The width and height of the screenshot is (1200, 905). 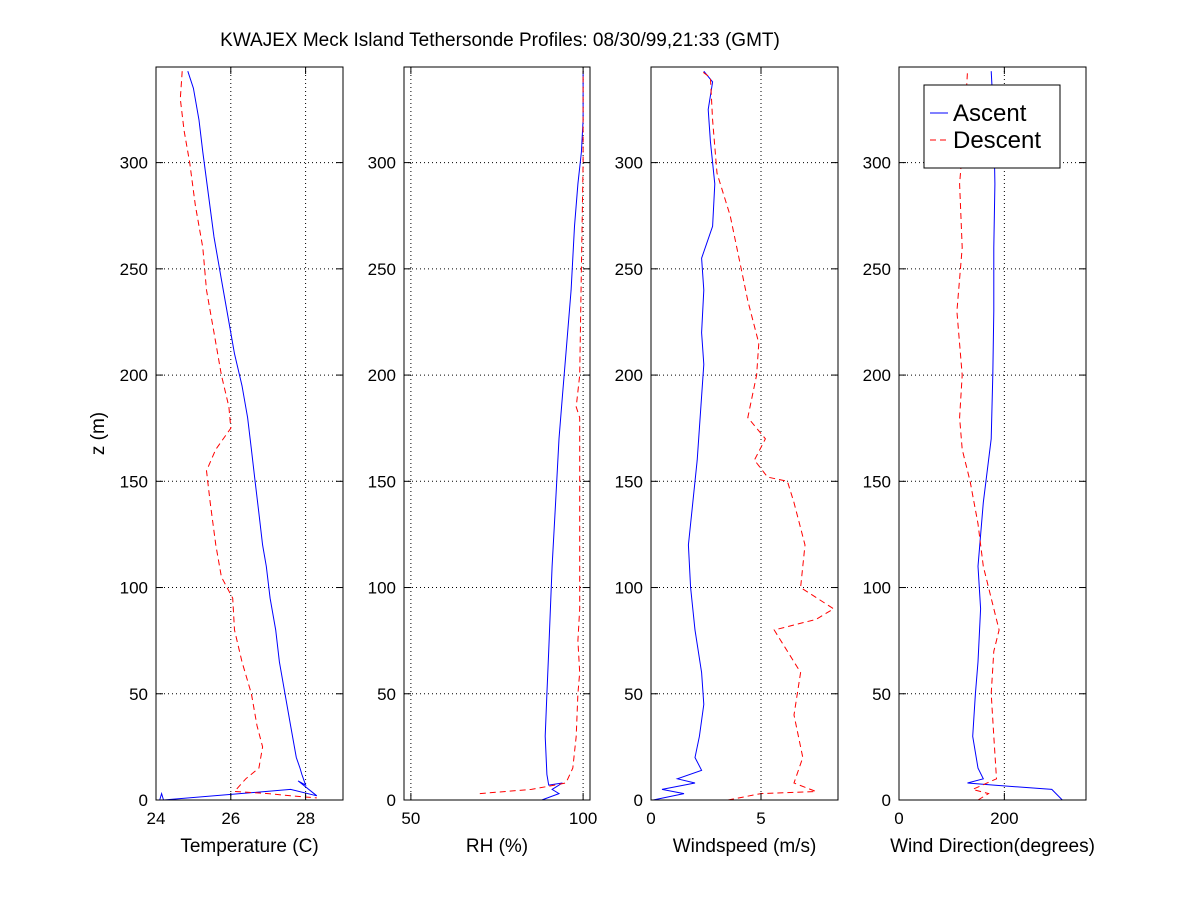 I want to click on x-tick-label: 28, so click(x=305, y=818).